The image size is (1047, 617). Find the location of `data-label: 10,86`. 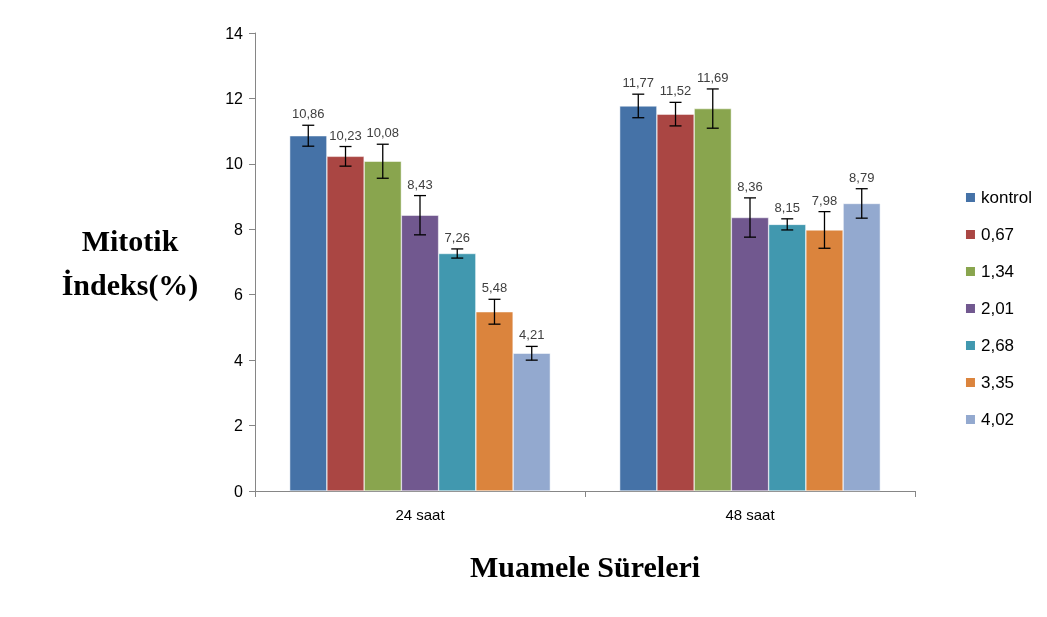

data-label: 10,86 is located at coordinates (308, 114).